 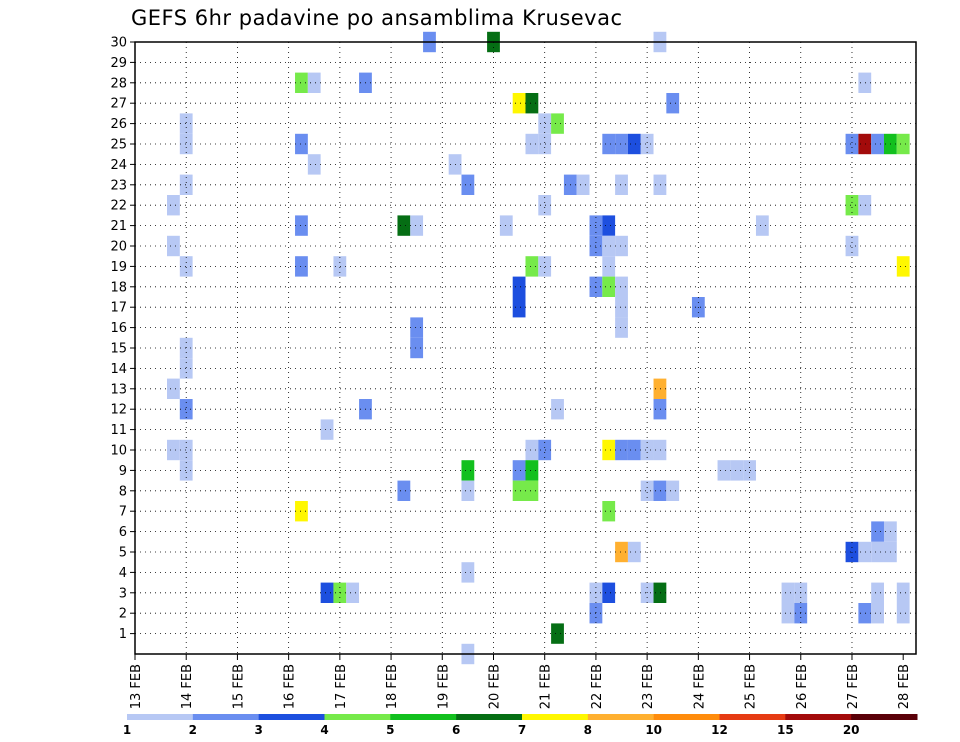 What do you see at coordinates (118, 267) in the screenshot?
I see `y-tick-label: 19` at bounding box center [118, 267].